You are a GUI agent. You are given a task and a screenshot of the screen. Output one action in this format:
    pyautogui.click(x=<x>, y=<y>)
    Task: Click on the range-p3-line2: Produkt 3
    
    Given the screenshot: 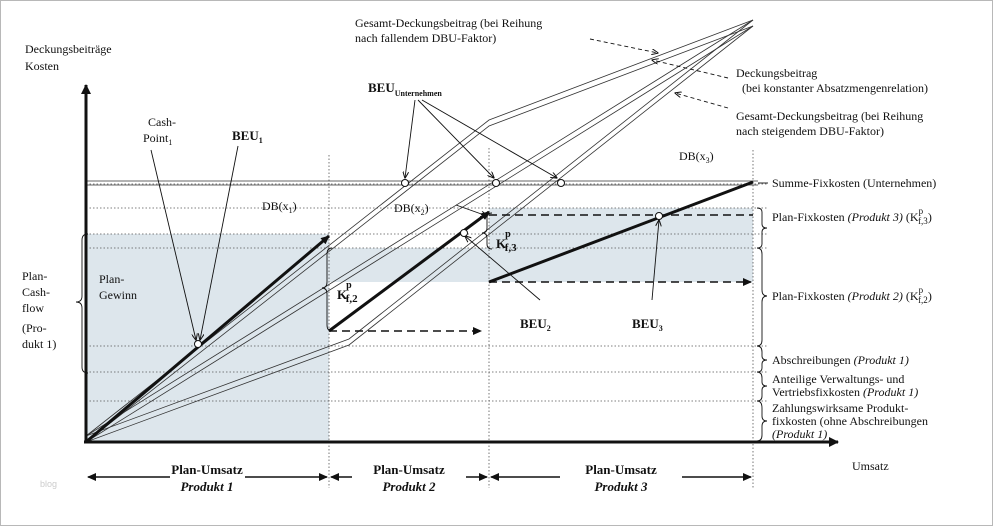 What is the action you would take?
    pyautogui.click(x=621, y=486)
    